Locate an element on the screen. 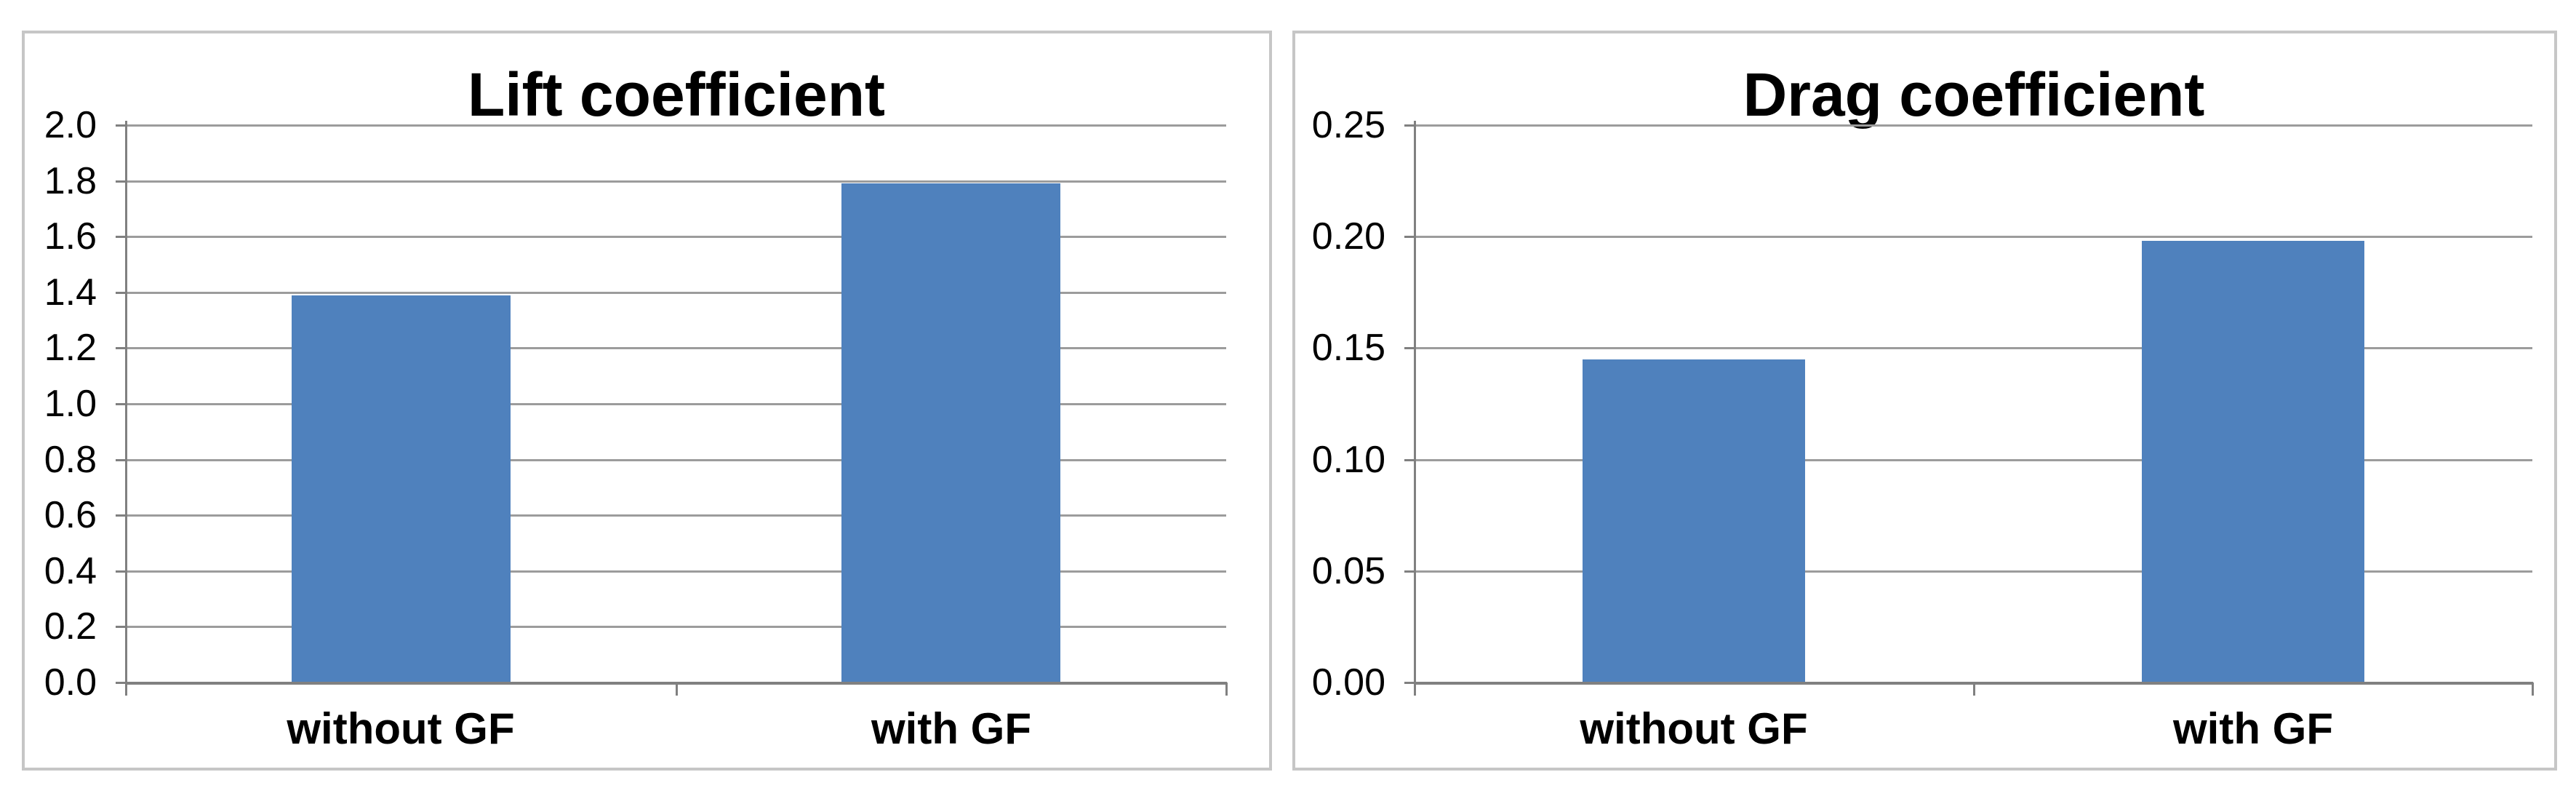 The image size is (2576, 804). y-tick-label: 0.2 is located at coordinates (70, 626).